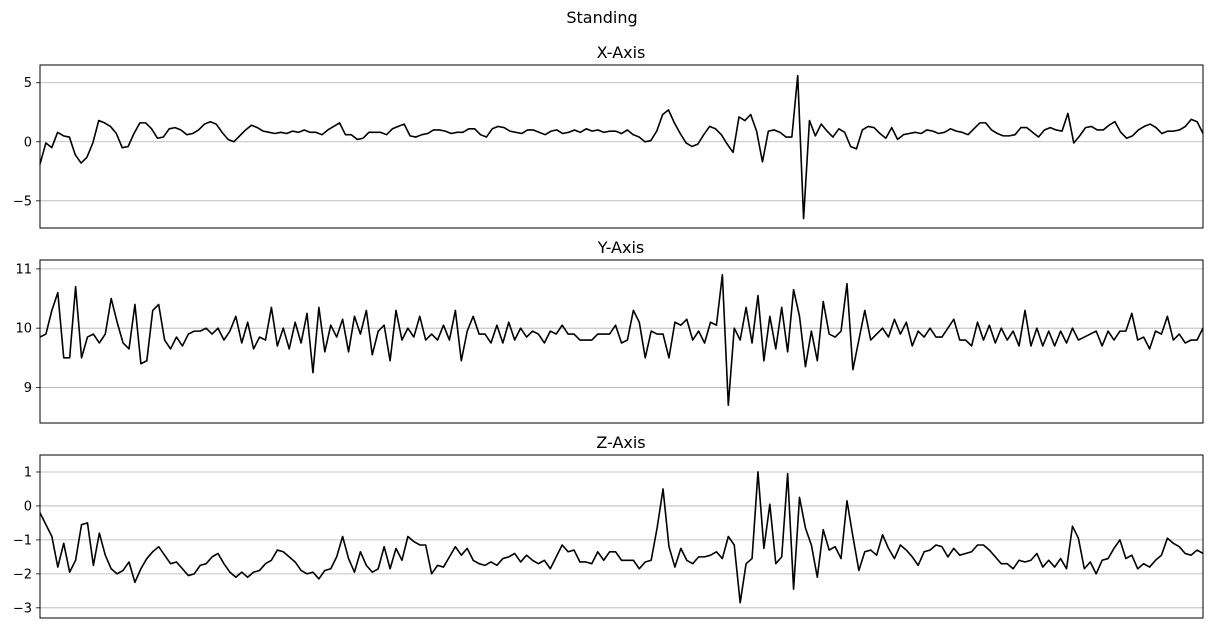 This screenshot has width=1212, height=628. Describe the element at coordinates (601, 17) in the screenshot. I see `figure-title: Standing` at that location.